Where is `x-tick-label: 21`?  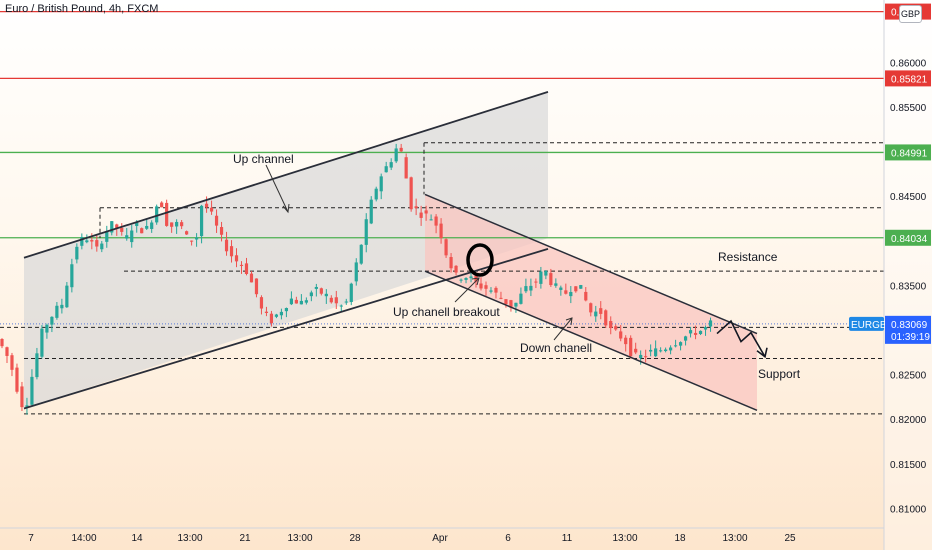
x-tick-label: 21 is located at coordinates (245, 538).